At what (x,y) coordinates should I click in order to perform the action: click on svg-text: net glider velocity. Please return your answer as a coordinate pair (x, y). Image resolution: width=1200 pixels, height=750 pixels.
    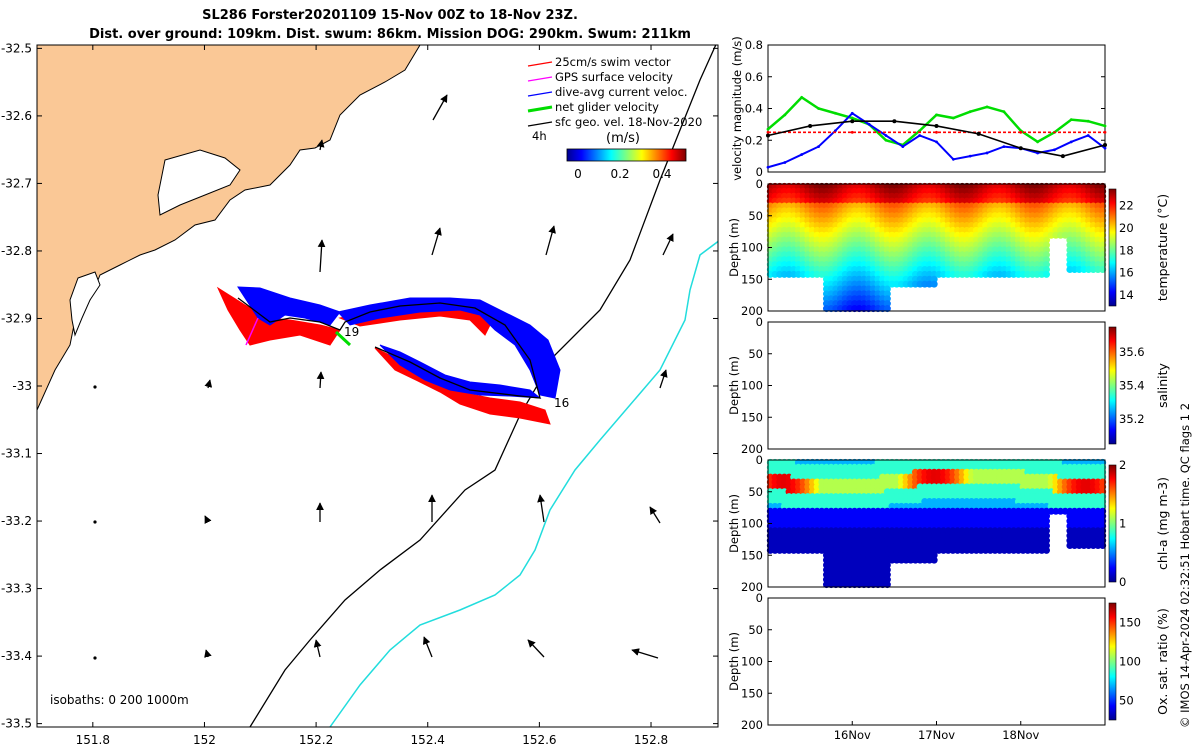
    Looking at the image, I should click on (607, 107).